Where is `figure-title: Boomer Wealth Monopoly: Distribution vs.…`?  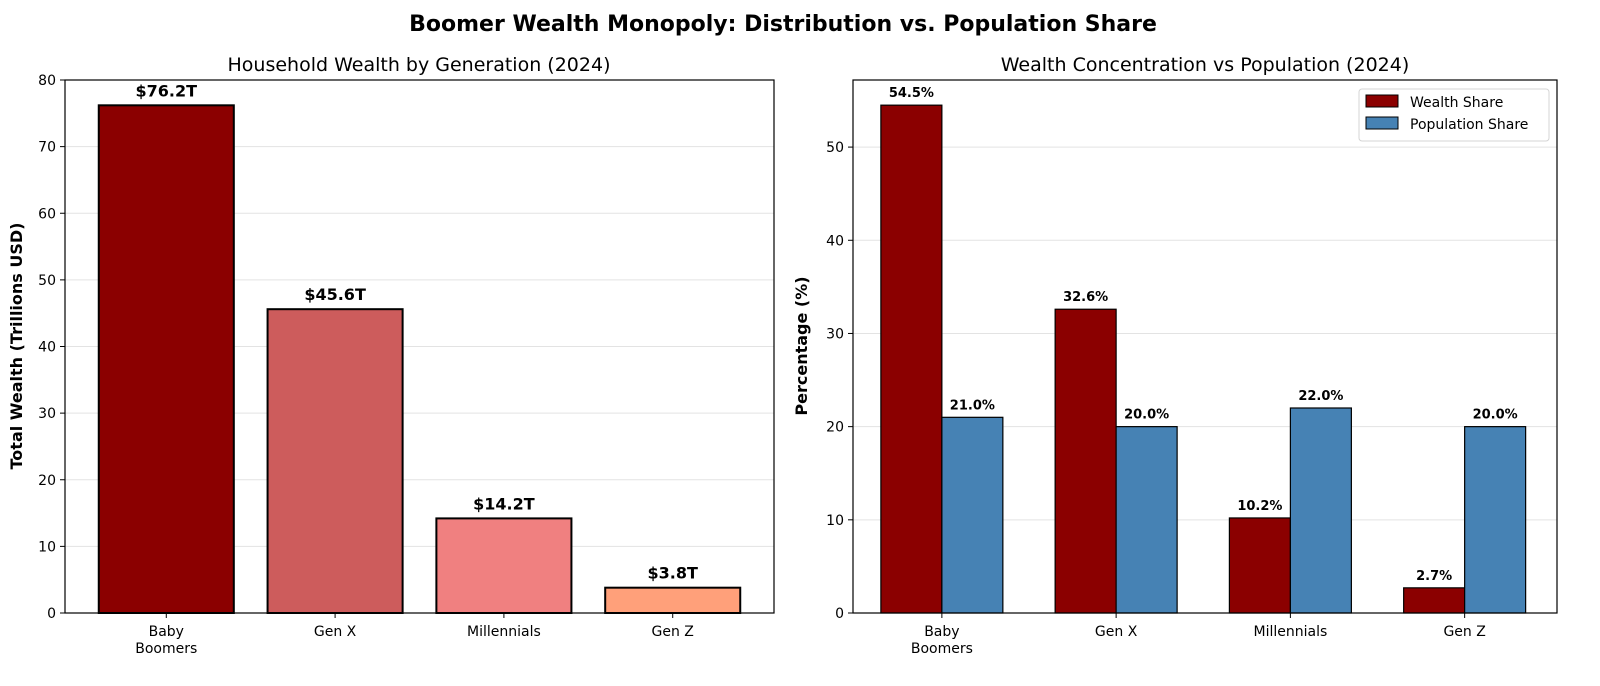
figure-title: Boomer Wealth Monopoly: Distribution vs.… is located at coordinates (783, 24).